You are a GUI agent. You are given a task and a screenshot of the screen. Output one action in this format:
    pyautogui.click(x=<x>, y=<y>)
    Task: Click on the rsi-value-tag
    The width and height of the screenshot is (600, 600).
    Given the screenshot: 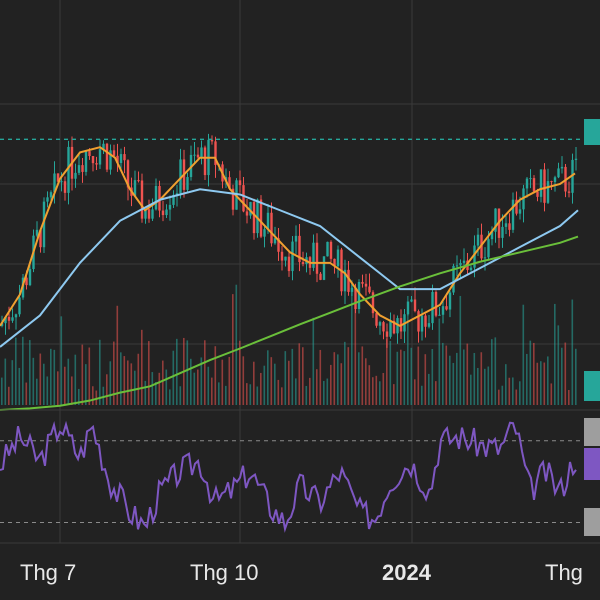 What is the action you would take?
    pyautogui.click(x=592, y=464)
    